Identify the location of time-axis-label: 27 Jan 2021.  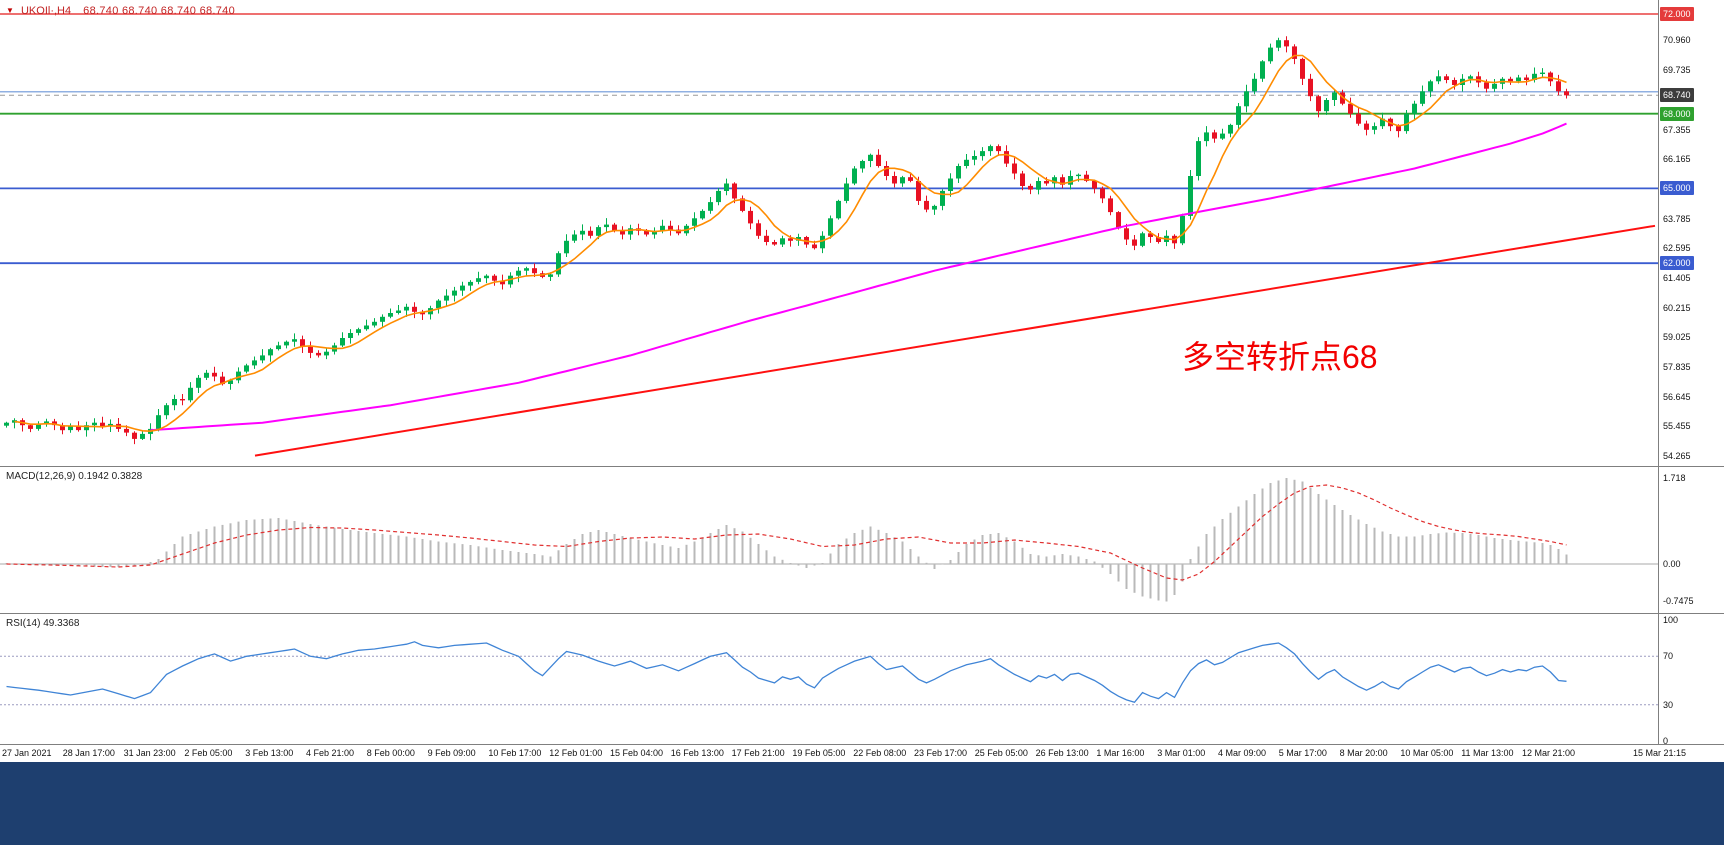
(27, 753).